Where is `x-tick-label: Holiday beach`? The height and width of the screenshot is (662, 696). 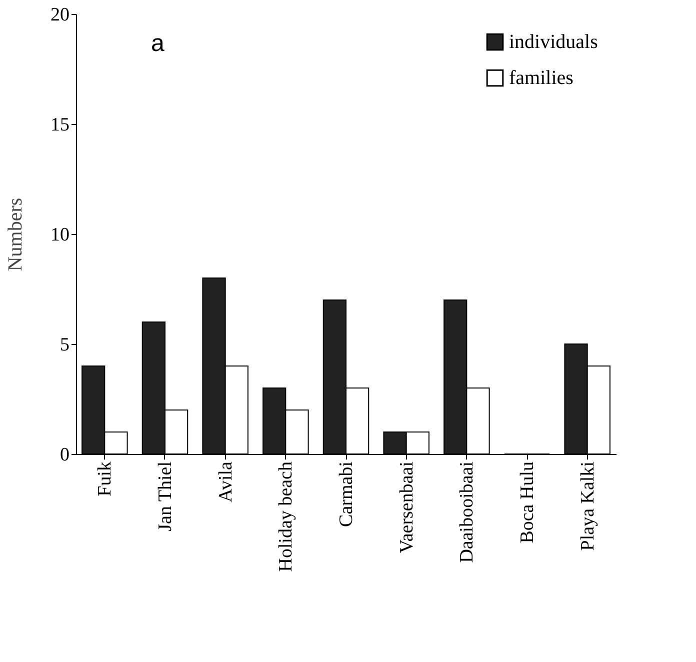 x-tick-label: Holiday beach is located at coordinates (286, 516).